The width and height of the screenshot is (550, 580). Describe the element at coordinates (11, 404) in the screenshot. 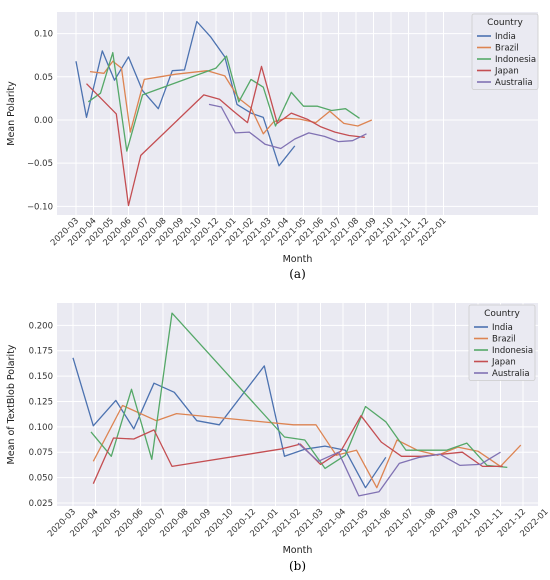

I see `y-axis-label: Mean of TextBlob Polarity` at that location.